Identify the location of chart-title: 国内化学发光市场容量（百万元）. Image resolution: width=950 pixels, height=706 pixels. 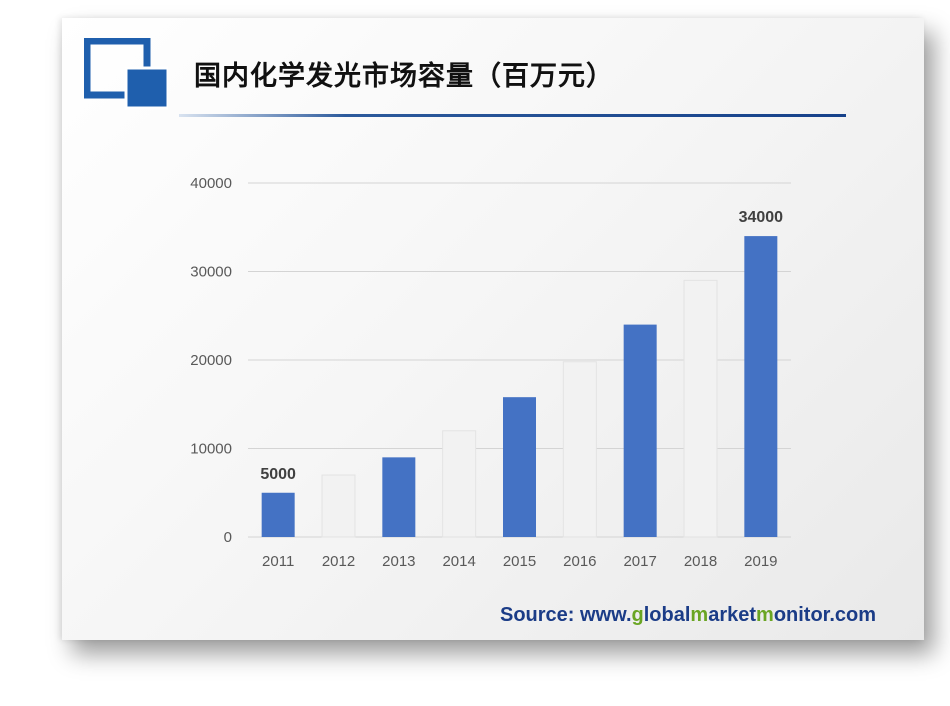
(404, 76).